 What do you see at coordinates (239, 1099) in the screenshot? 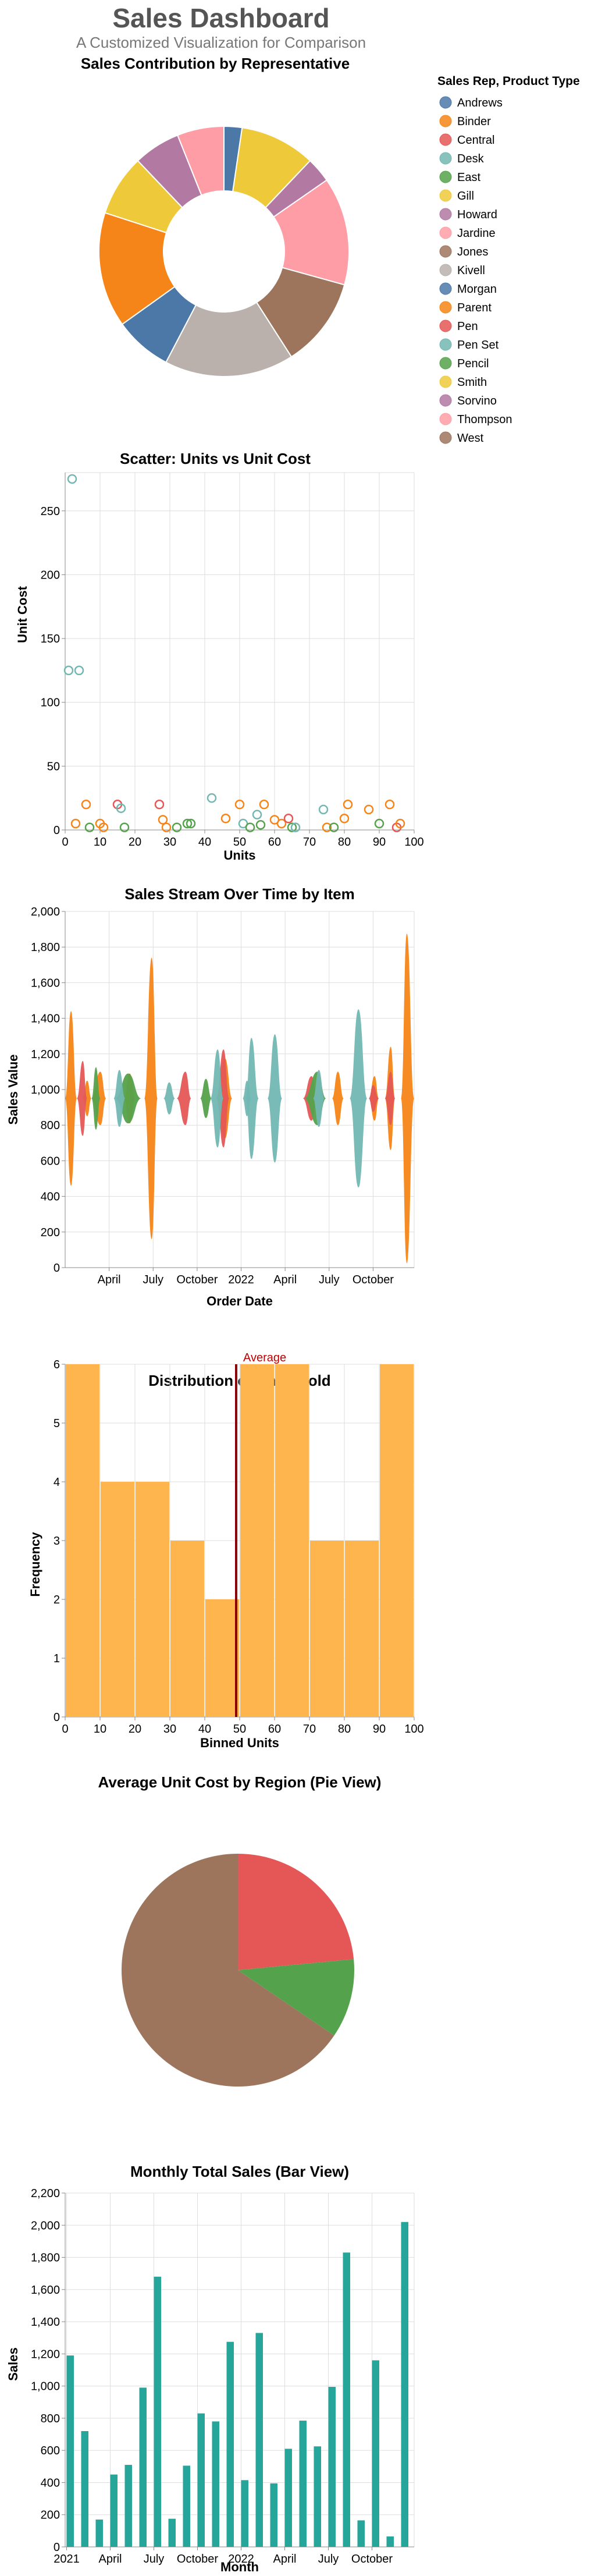
I see `stream-area-binder` at bounding box center [239, 1099].